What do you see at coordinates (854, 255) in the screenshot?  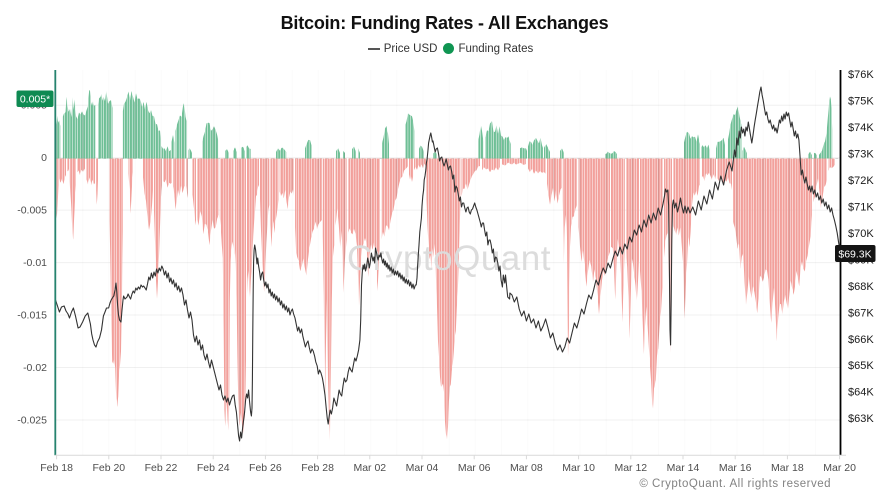 I see `svg-text: $69.3K` at bounding box center [854, 255].